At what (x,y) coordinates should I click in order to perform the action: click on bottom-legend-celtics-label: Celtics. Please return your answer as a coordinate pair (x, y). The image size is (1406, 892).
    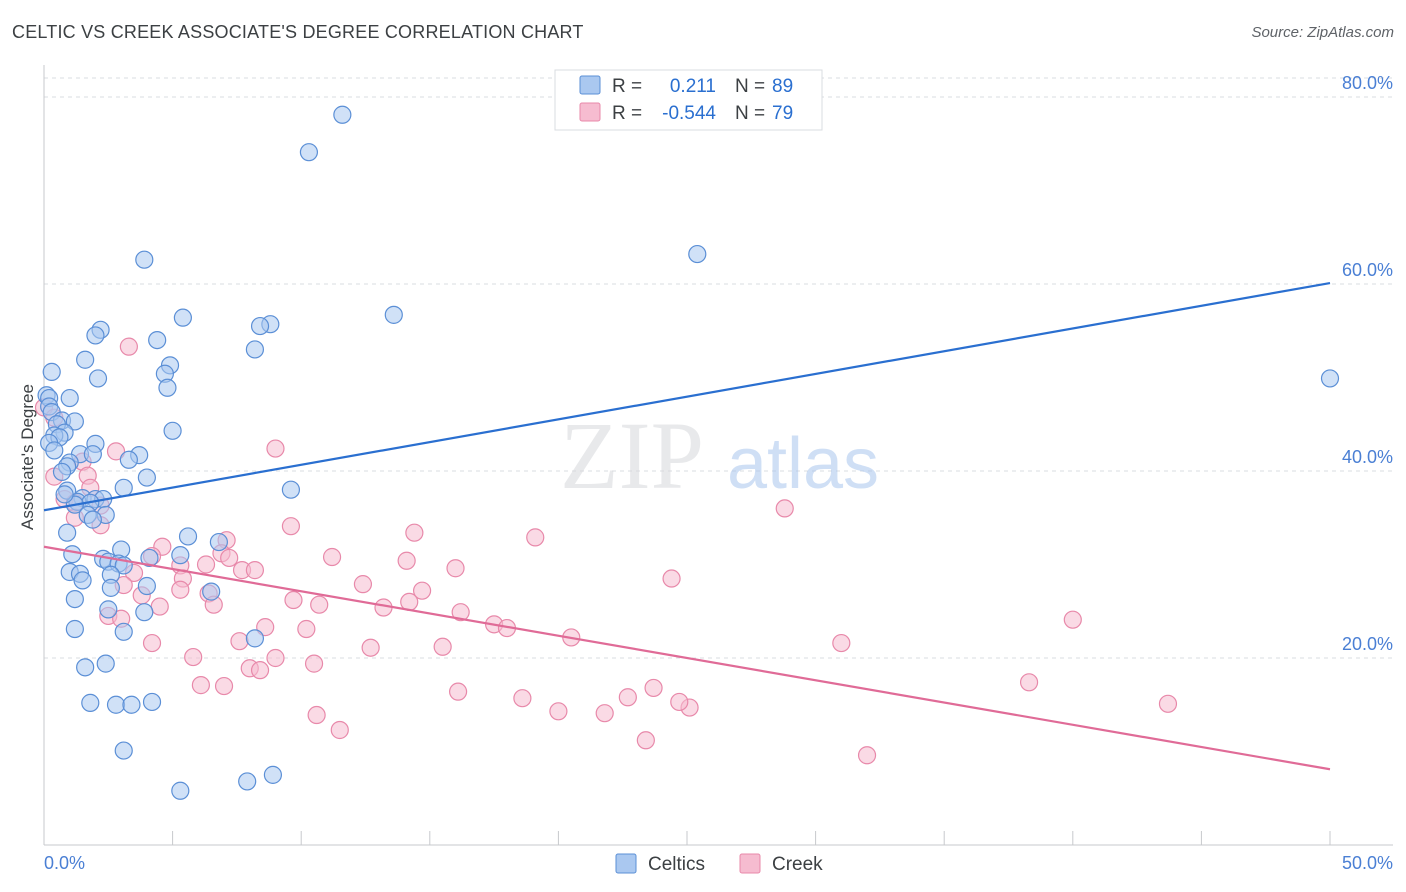
    Looking at the image, I should click on (676, 864).